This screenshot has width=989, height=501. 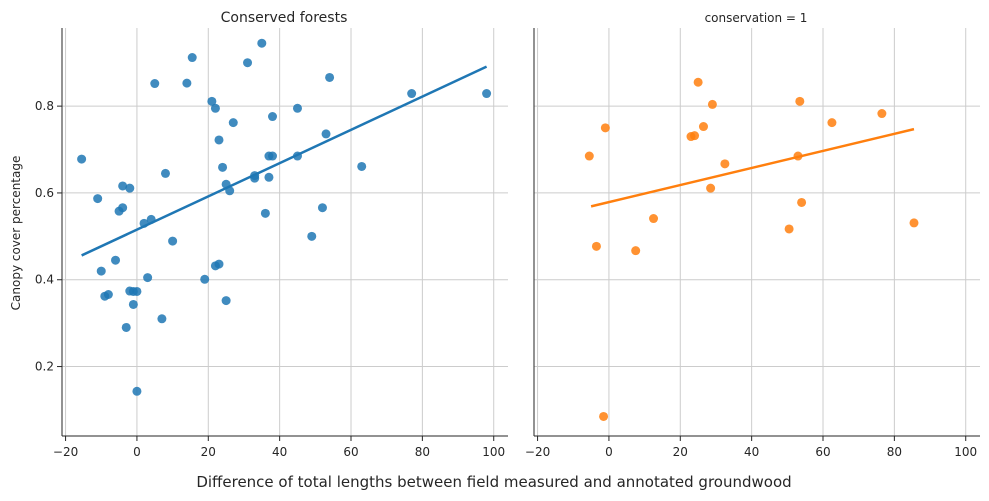 I want to click on panel-2-title: conservation = 1, so click(x=756, y=18).